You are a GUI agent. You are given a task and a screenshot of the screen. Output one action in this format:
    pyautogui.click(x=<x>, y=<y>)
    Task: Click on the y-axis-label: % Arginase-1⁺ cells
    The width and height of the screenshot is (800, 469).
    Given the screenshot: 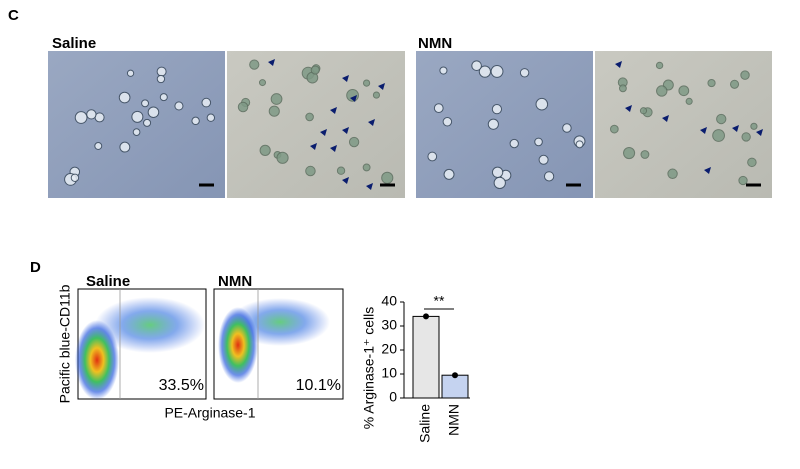 What is the action you would take?
    pyautogui.click(x=369, y=368)
    